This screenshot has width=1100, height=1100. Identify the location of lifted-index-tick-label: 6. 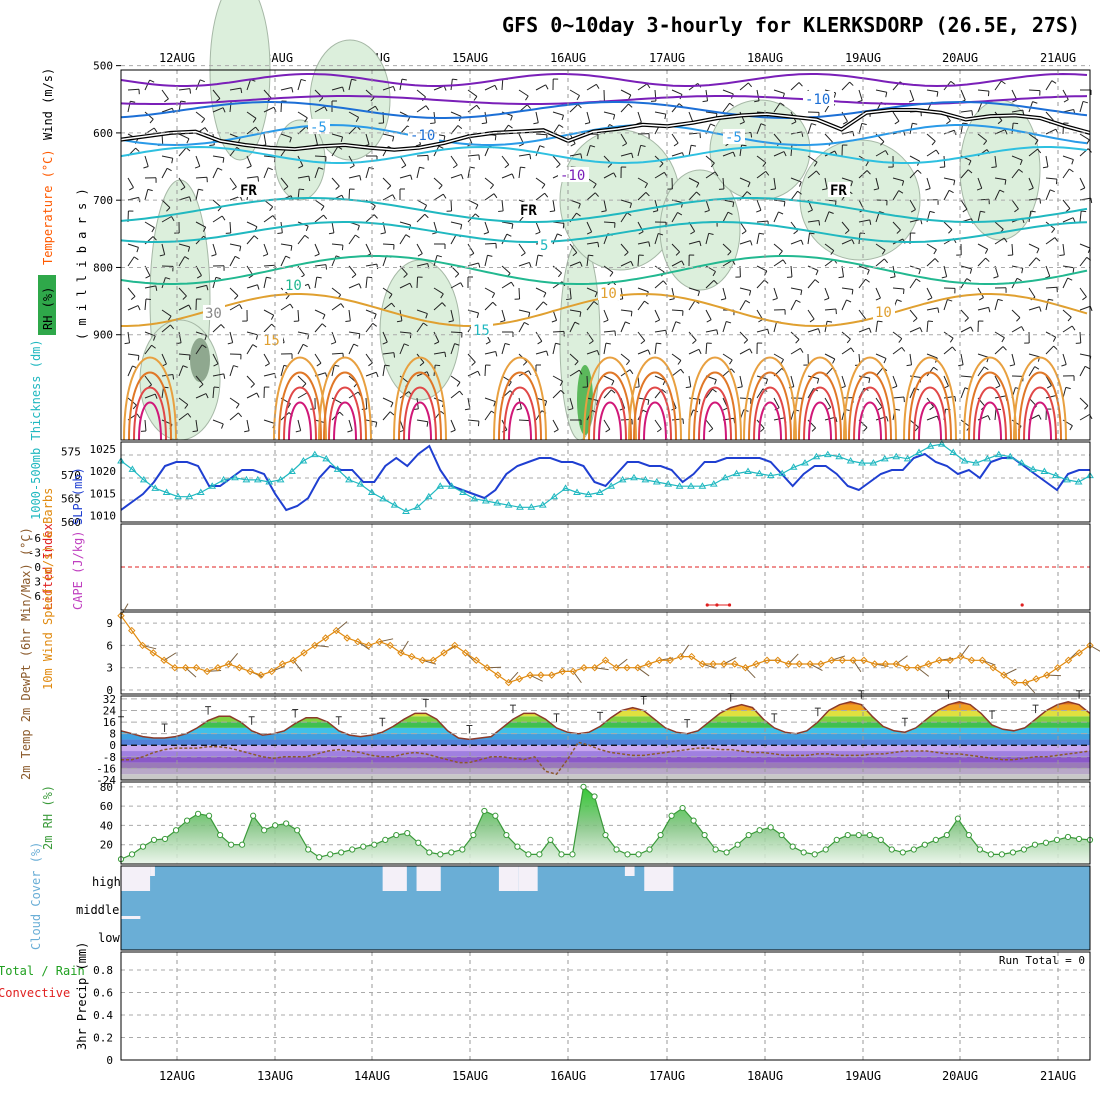
(37, 596).